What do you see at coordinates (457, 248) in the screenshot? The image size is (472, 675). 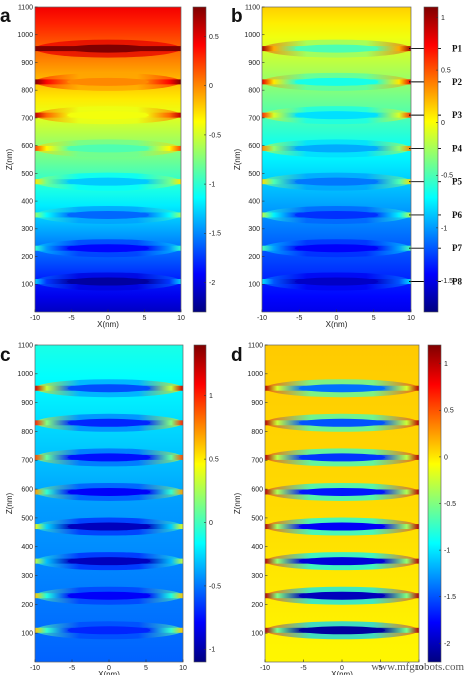 I see `marker-P7: P7` at bounding box center [457, 248].